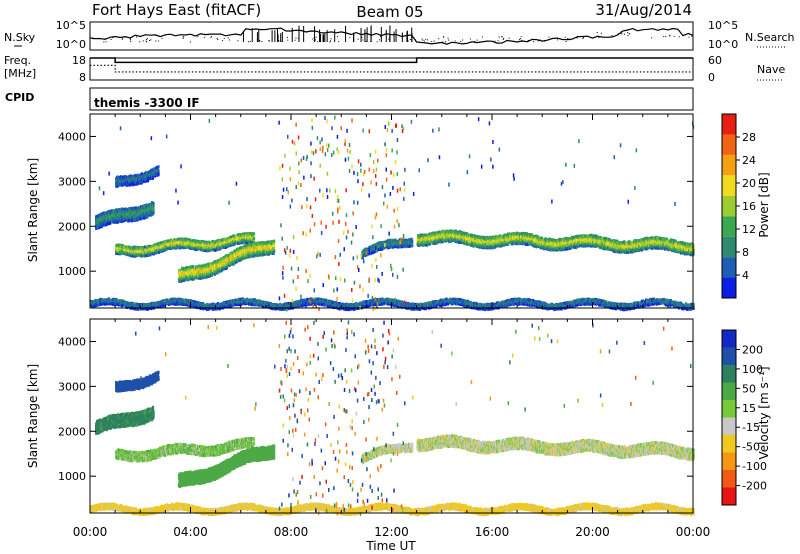 This screenshot has height=554, width=800. What do you see at coordinates (17, 60) in the screenshot?
I see `freq-label-line1: Freq.` at bounding box center [17, 60].